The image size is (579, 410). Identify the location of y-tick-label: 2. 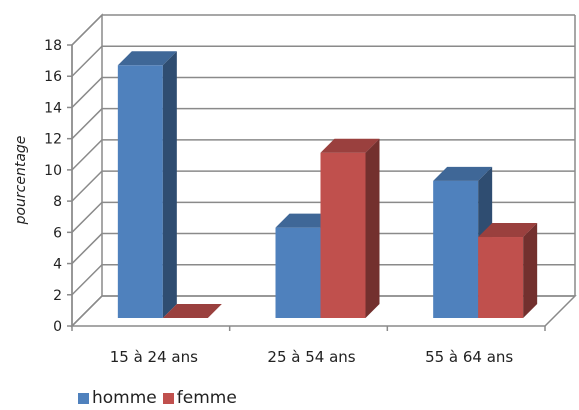
(57, 296).